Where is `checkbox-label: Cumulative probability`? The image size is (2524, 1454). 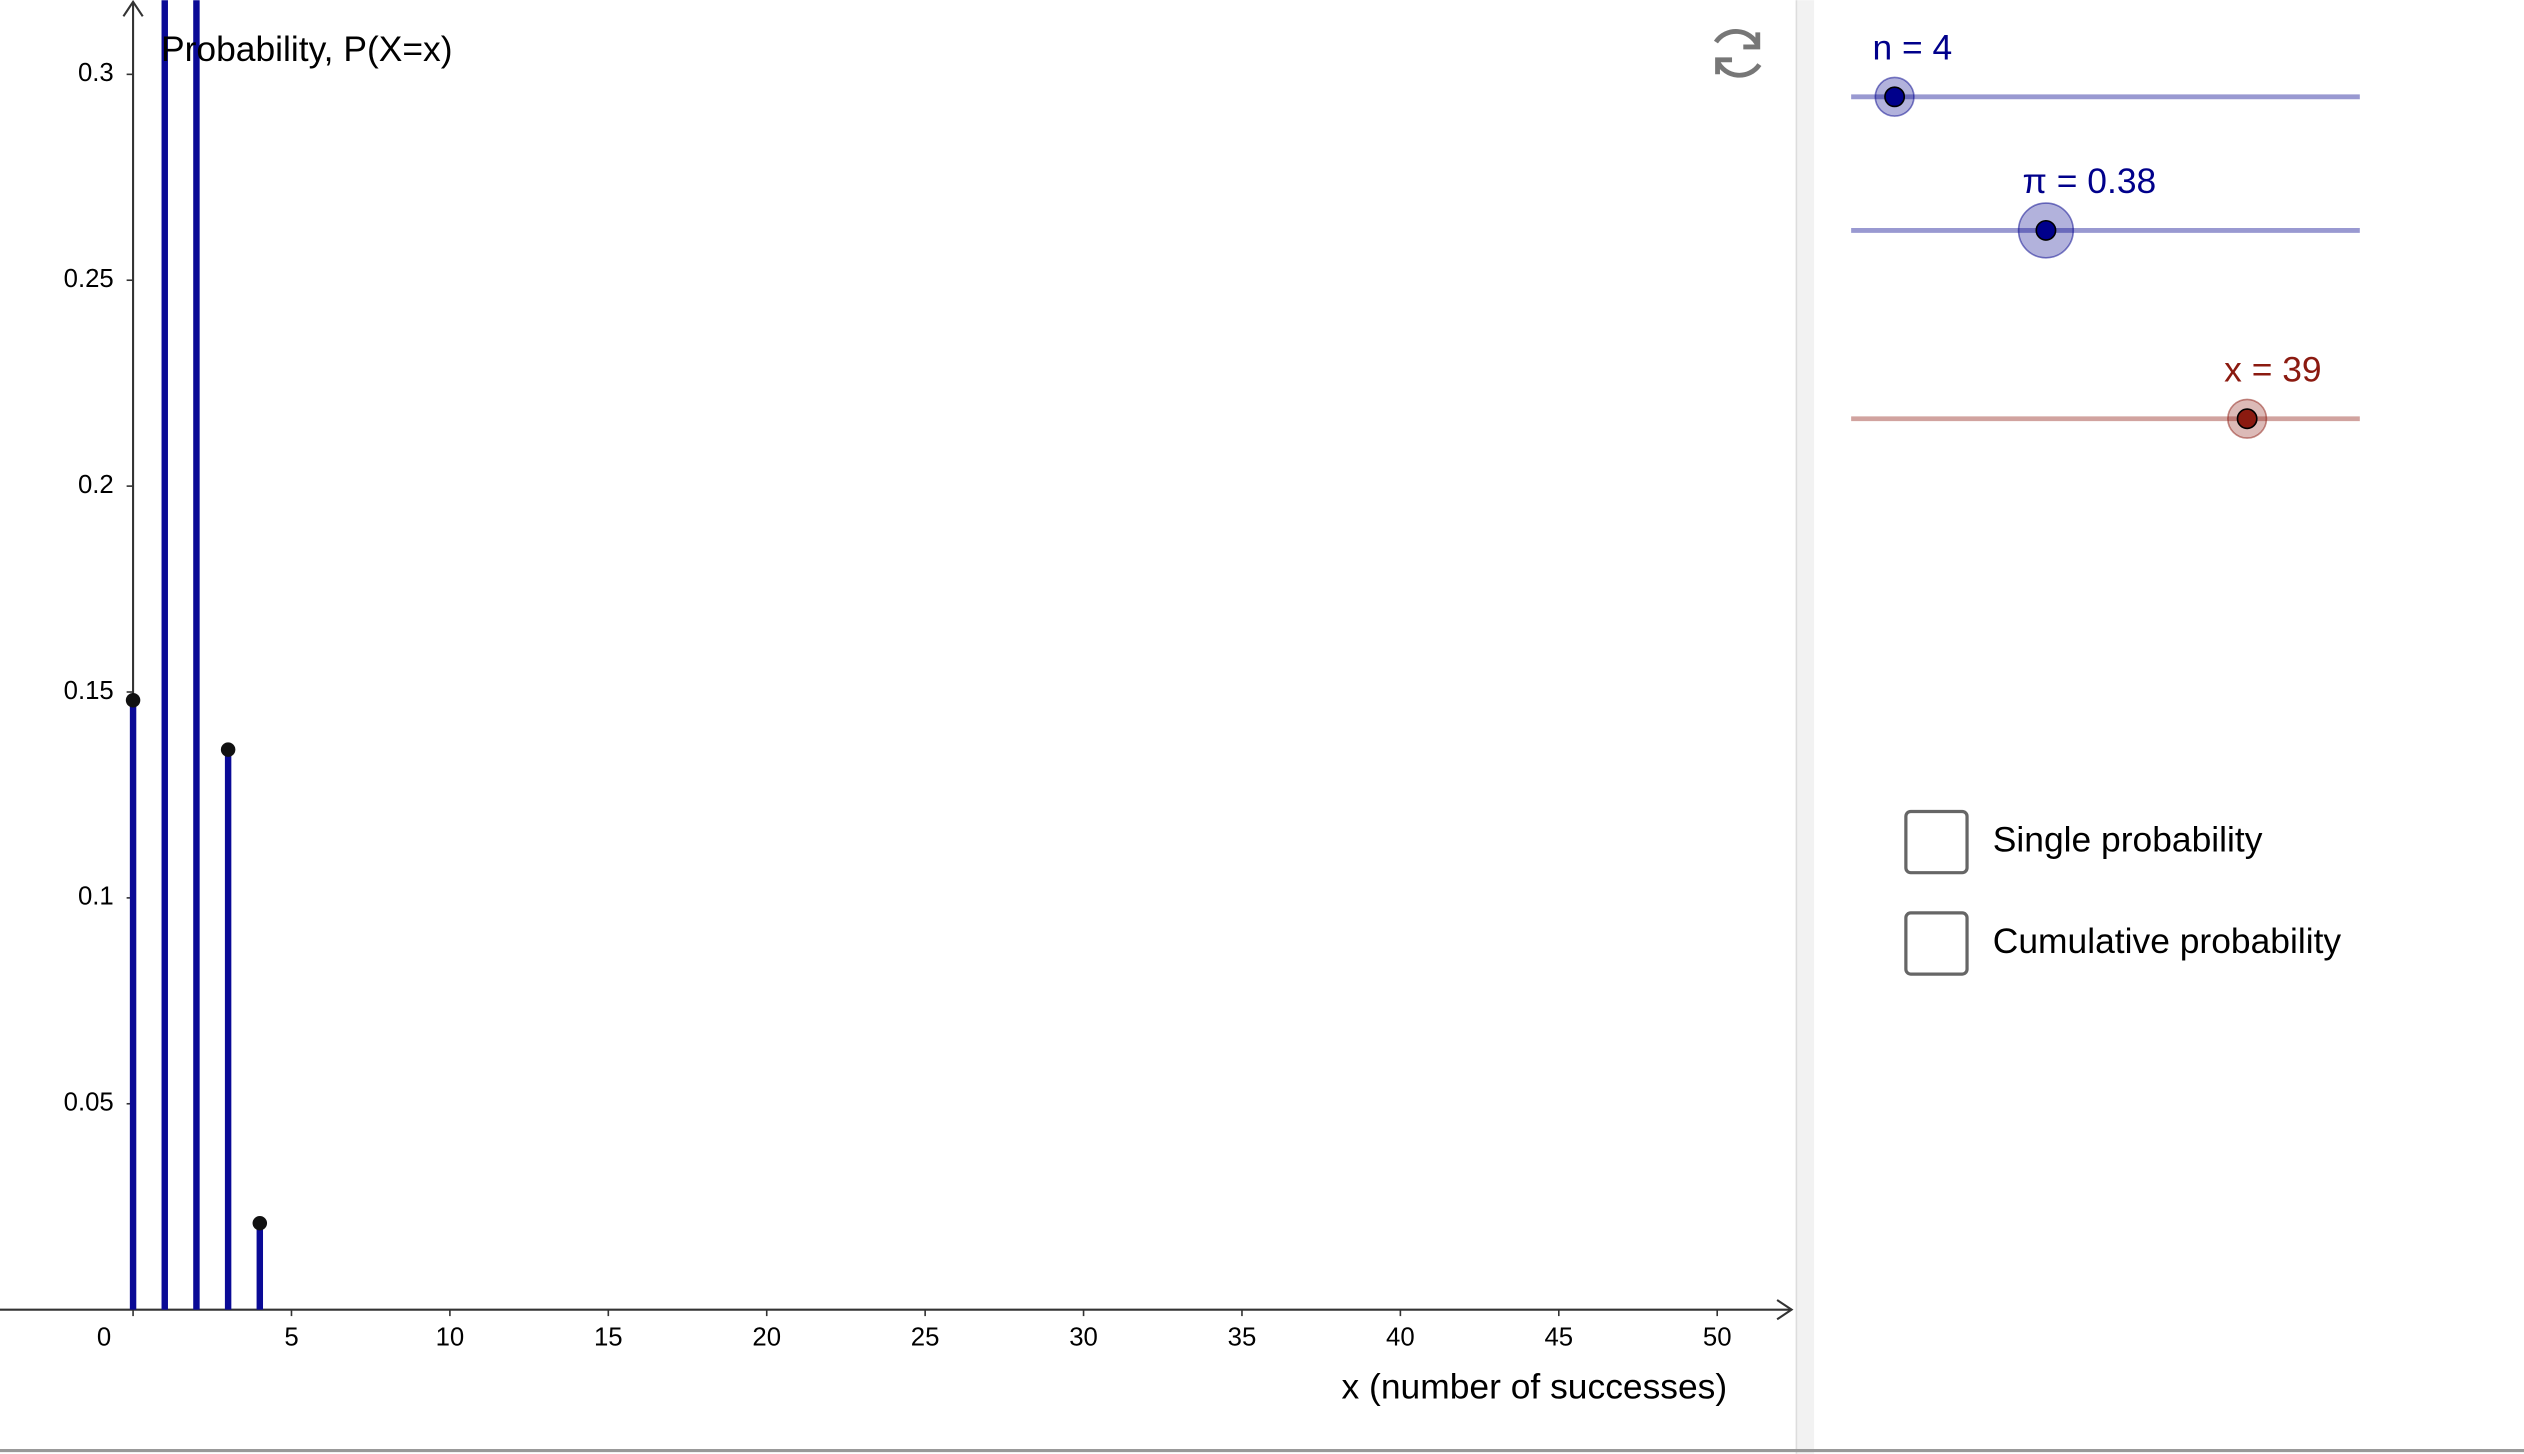
checkbox-label: Cumulative probability is located at coordinates (2167, 941).